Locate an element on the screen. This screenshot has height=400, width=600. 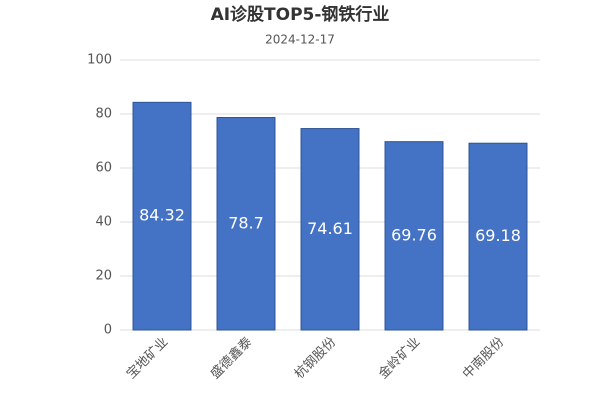
y-tick-label: 80 is located at coordinates (103, 114).